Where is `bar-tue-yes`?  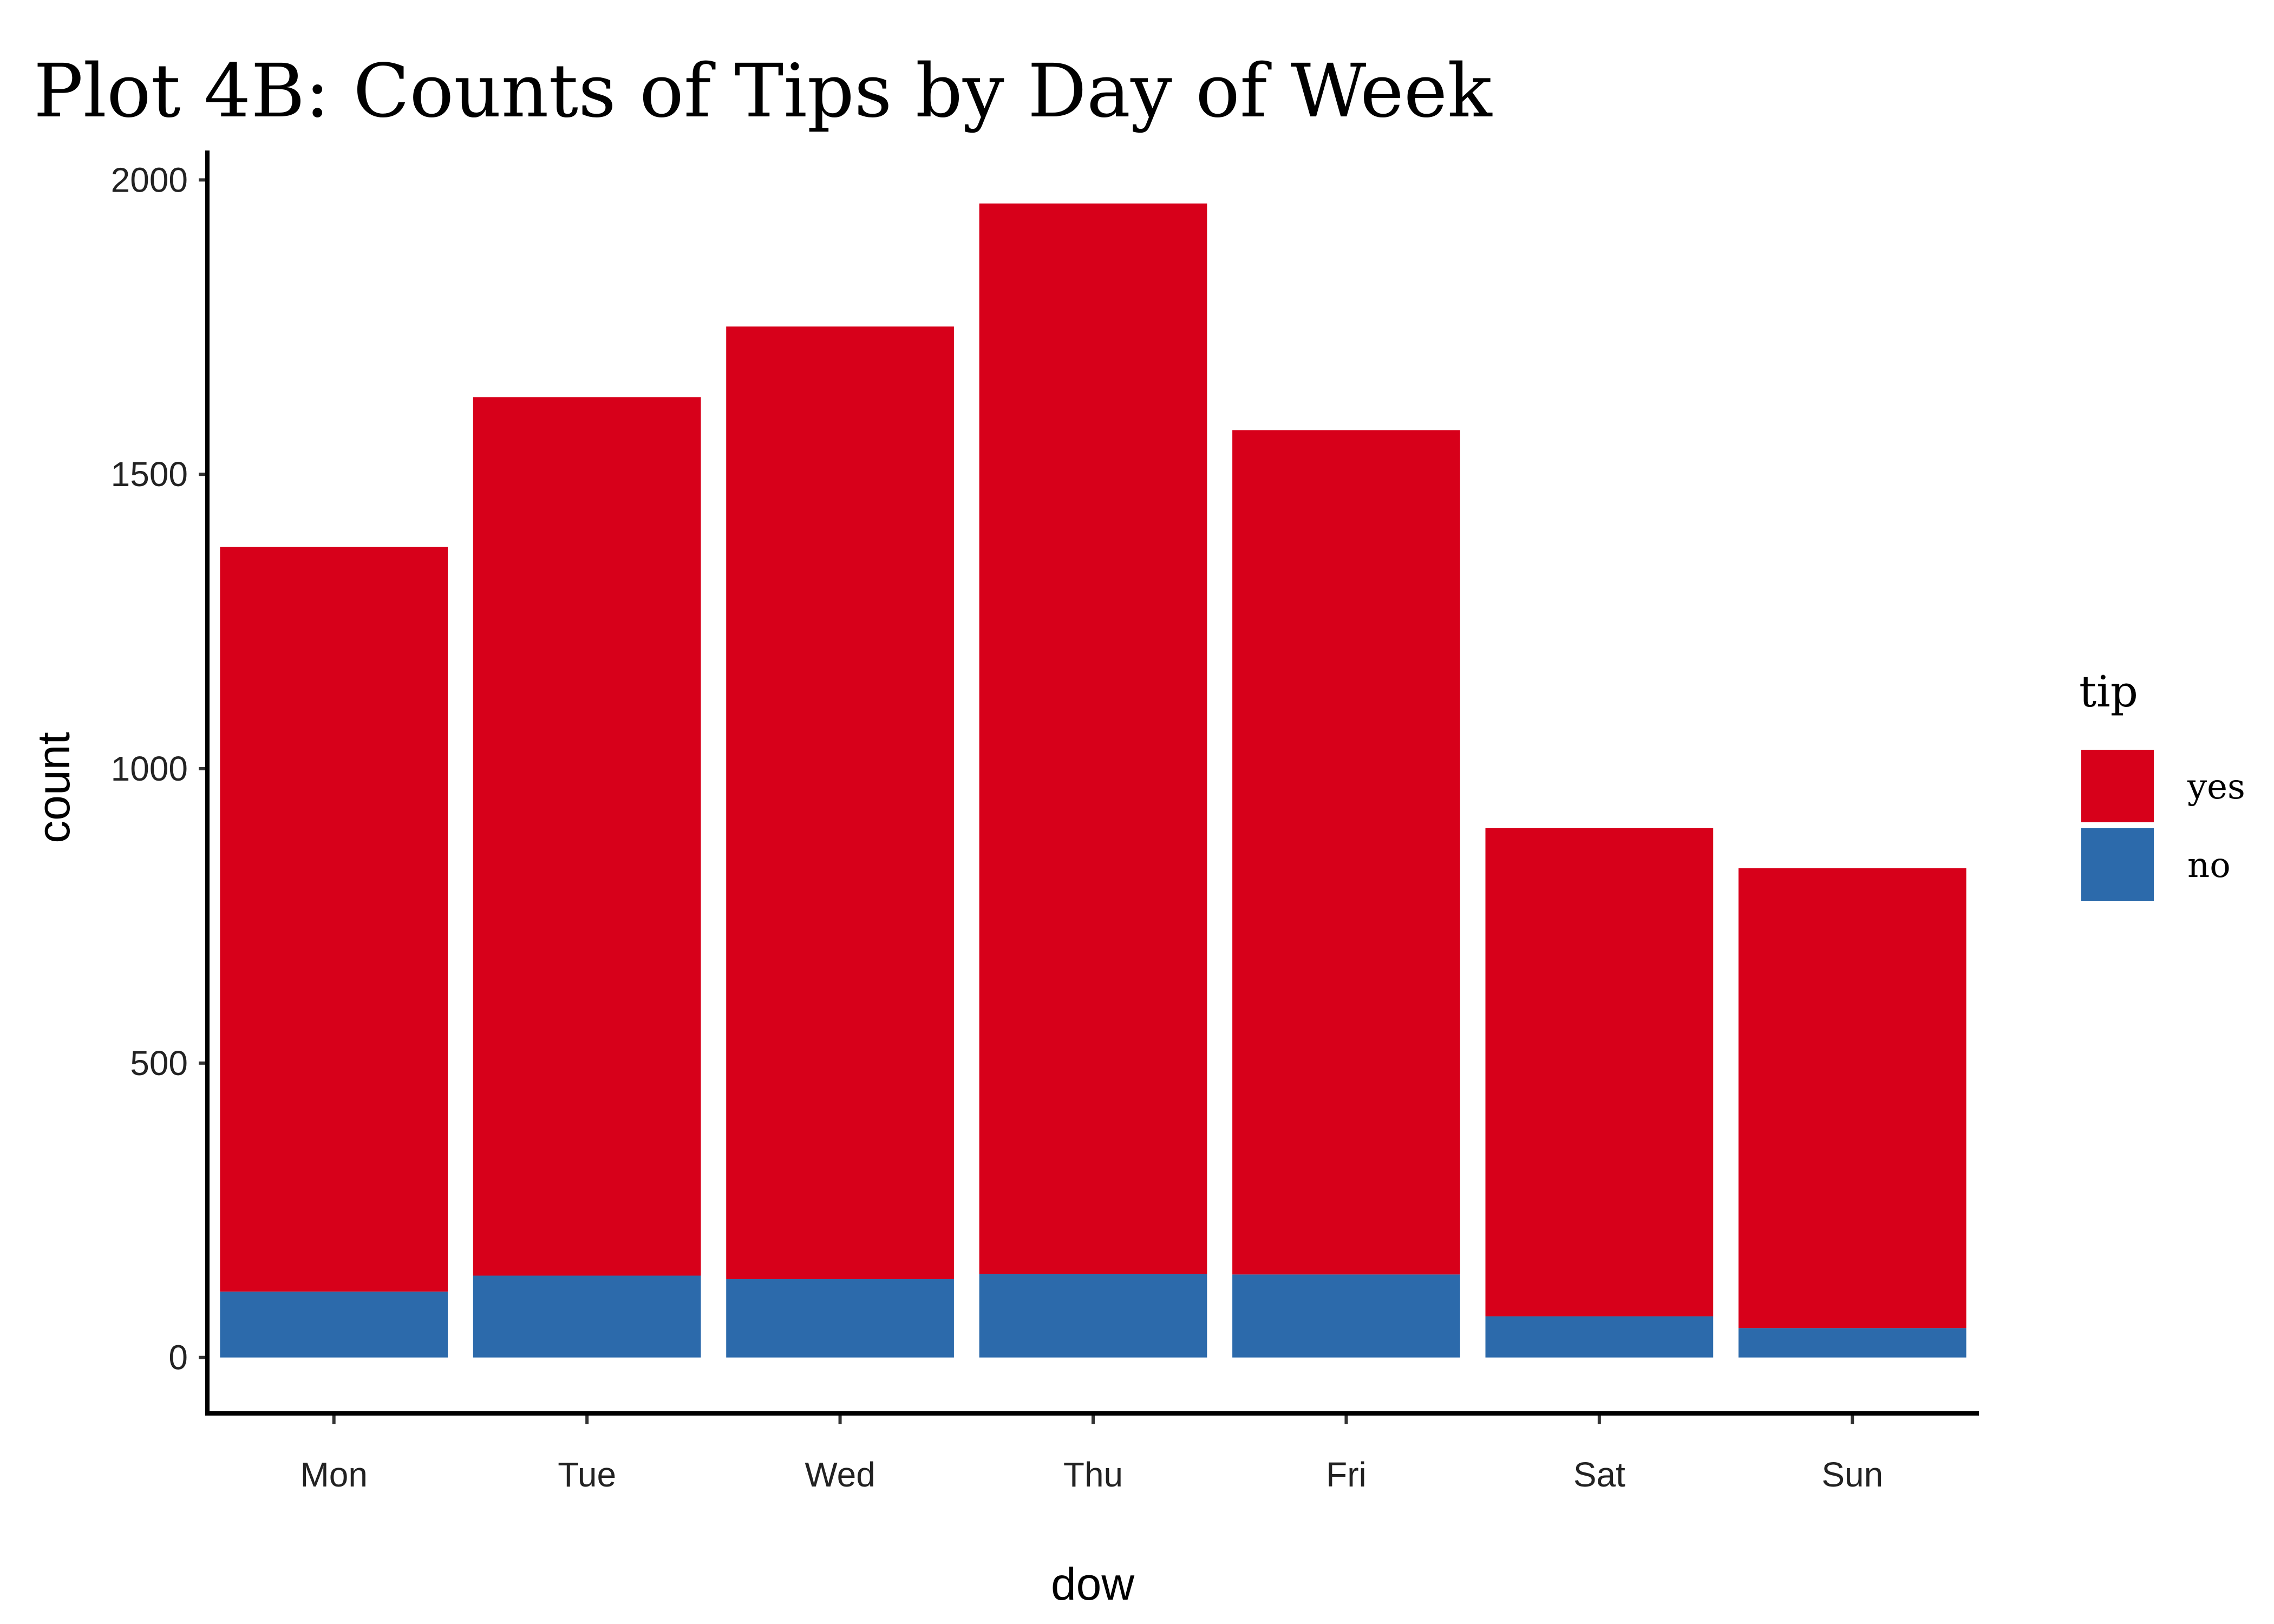 bar-tue-yes is located at coordinates (587, 837).